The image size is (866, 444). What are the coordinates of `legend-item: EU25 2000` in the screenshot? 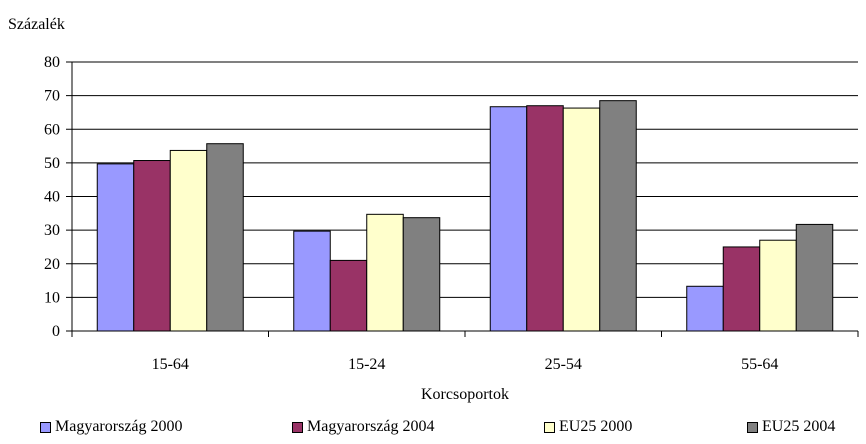 It's located at (588, 427).